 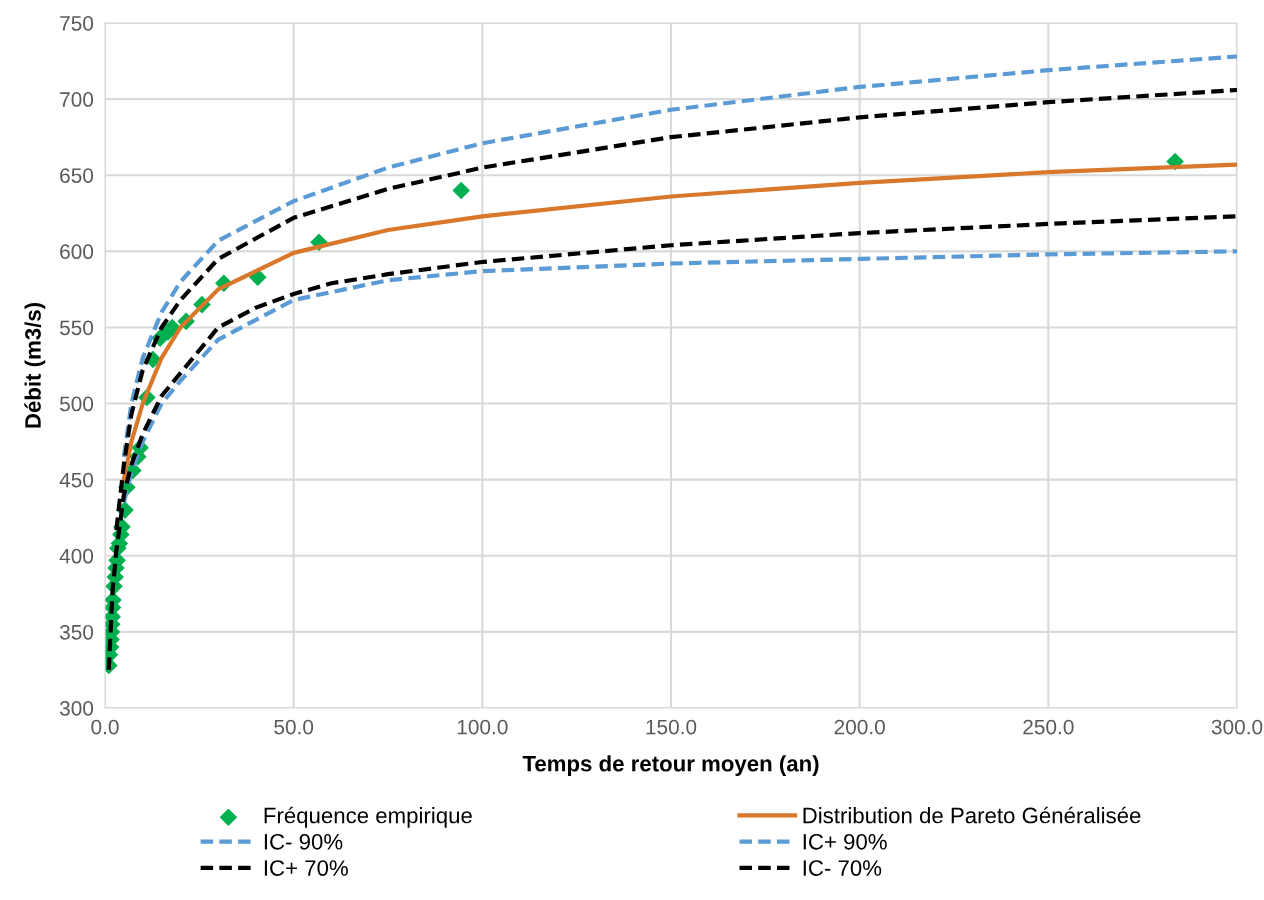 What do you see at coordinates (670, 765) in the screenshot?
I see `x-axis-title: Temps de retour moyen (an)` at bounding box center [670, 765].